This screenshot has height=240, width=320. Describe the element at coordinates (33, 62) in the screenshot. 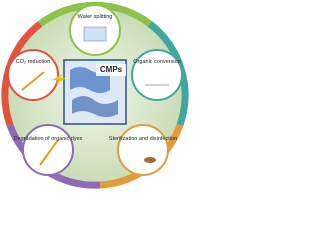

I see `node-label: CO₂ reduction` at that location.